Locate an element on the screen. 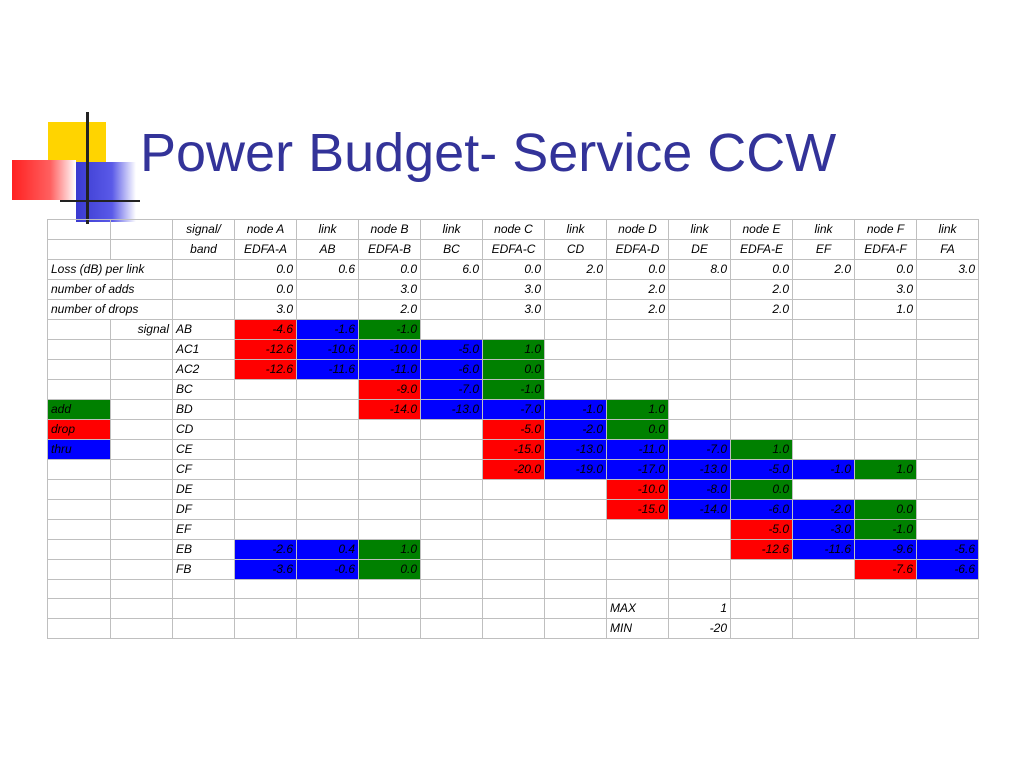 The image size is (1024, 768). header-cell: EDFA-A is located at coordinates (265, 249).